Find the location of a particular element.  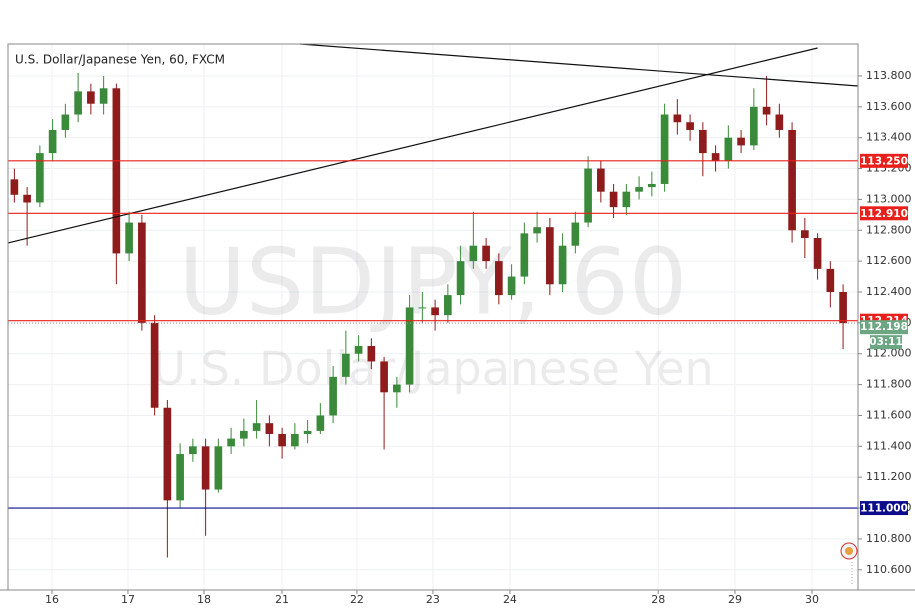

watermark-symbol: USDJPY, 60 is located at coordinates (433, 281).